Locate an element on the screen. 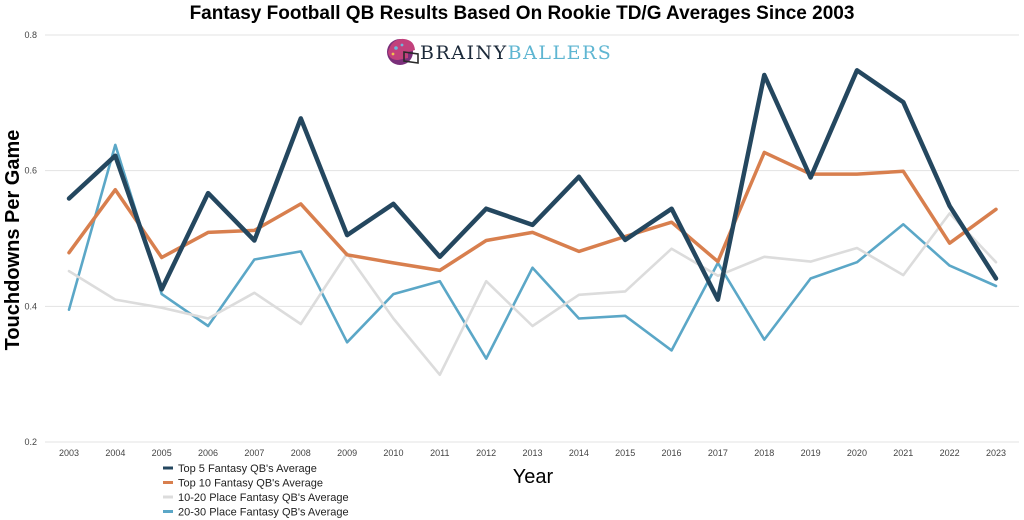 This screenshot has height=520, width=1024. x-tick-label: 2007 is located at coordinates (254, 453).